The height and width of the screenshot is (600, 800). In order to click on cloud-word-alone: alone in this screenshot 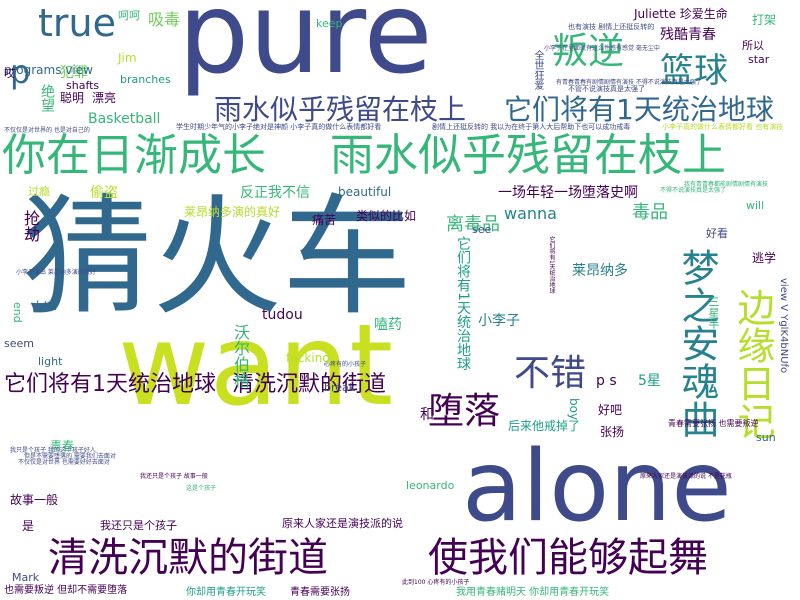, I will do `click(597, 487)`.